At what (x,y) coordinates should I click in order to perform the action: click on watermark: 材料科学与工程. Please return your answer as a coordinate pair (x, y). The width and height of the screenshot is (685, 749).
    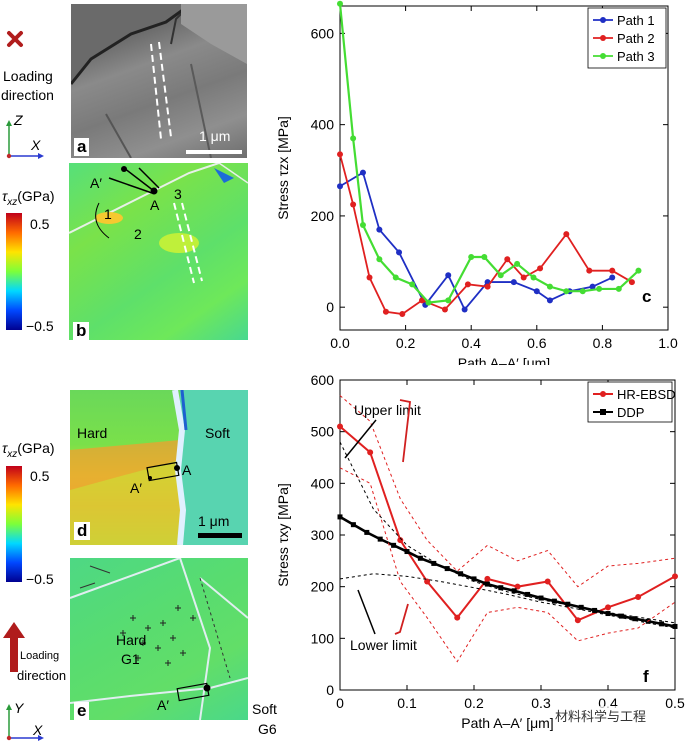
    Looking at the image, I should click on (601, 715).